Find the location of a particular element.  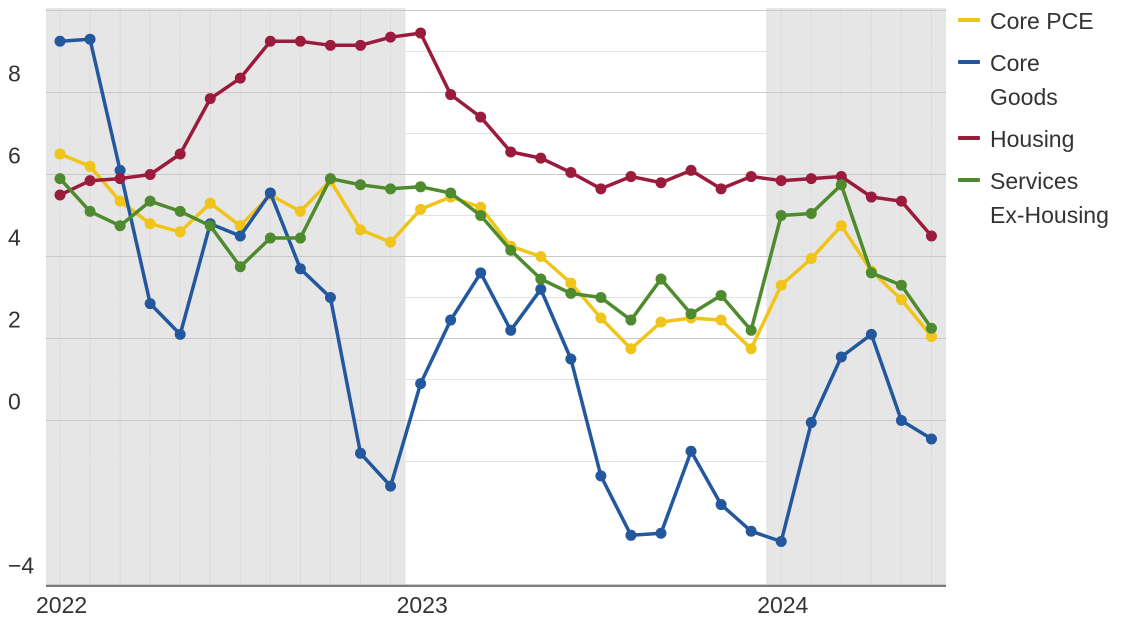

y-tick-label: 2 is located at coordinates (14, 320).